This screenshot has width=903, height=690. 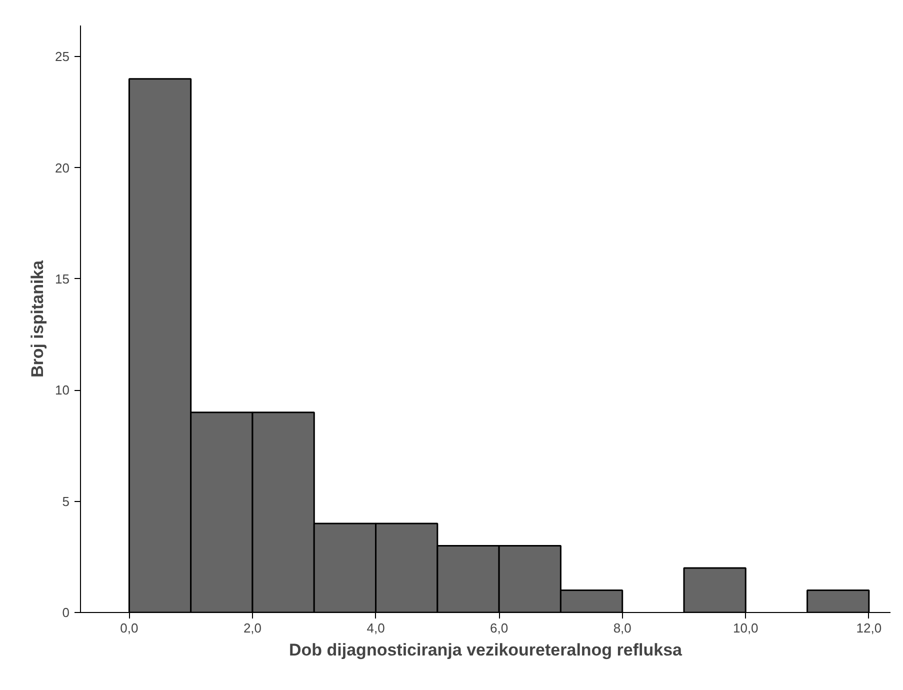 I want to click on y-tick-label: 20, so click(x=62, y=168).